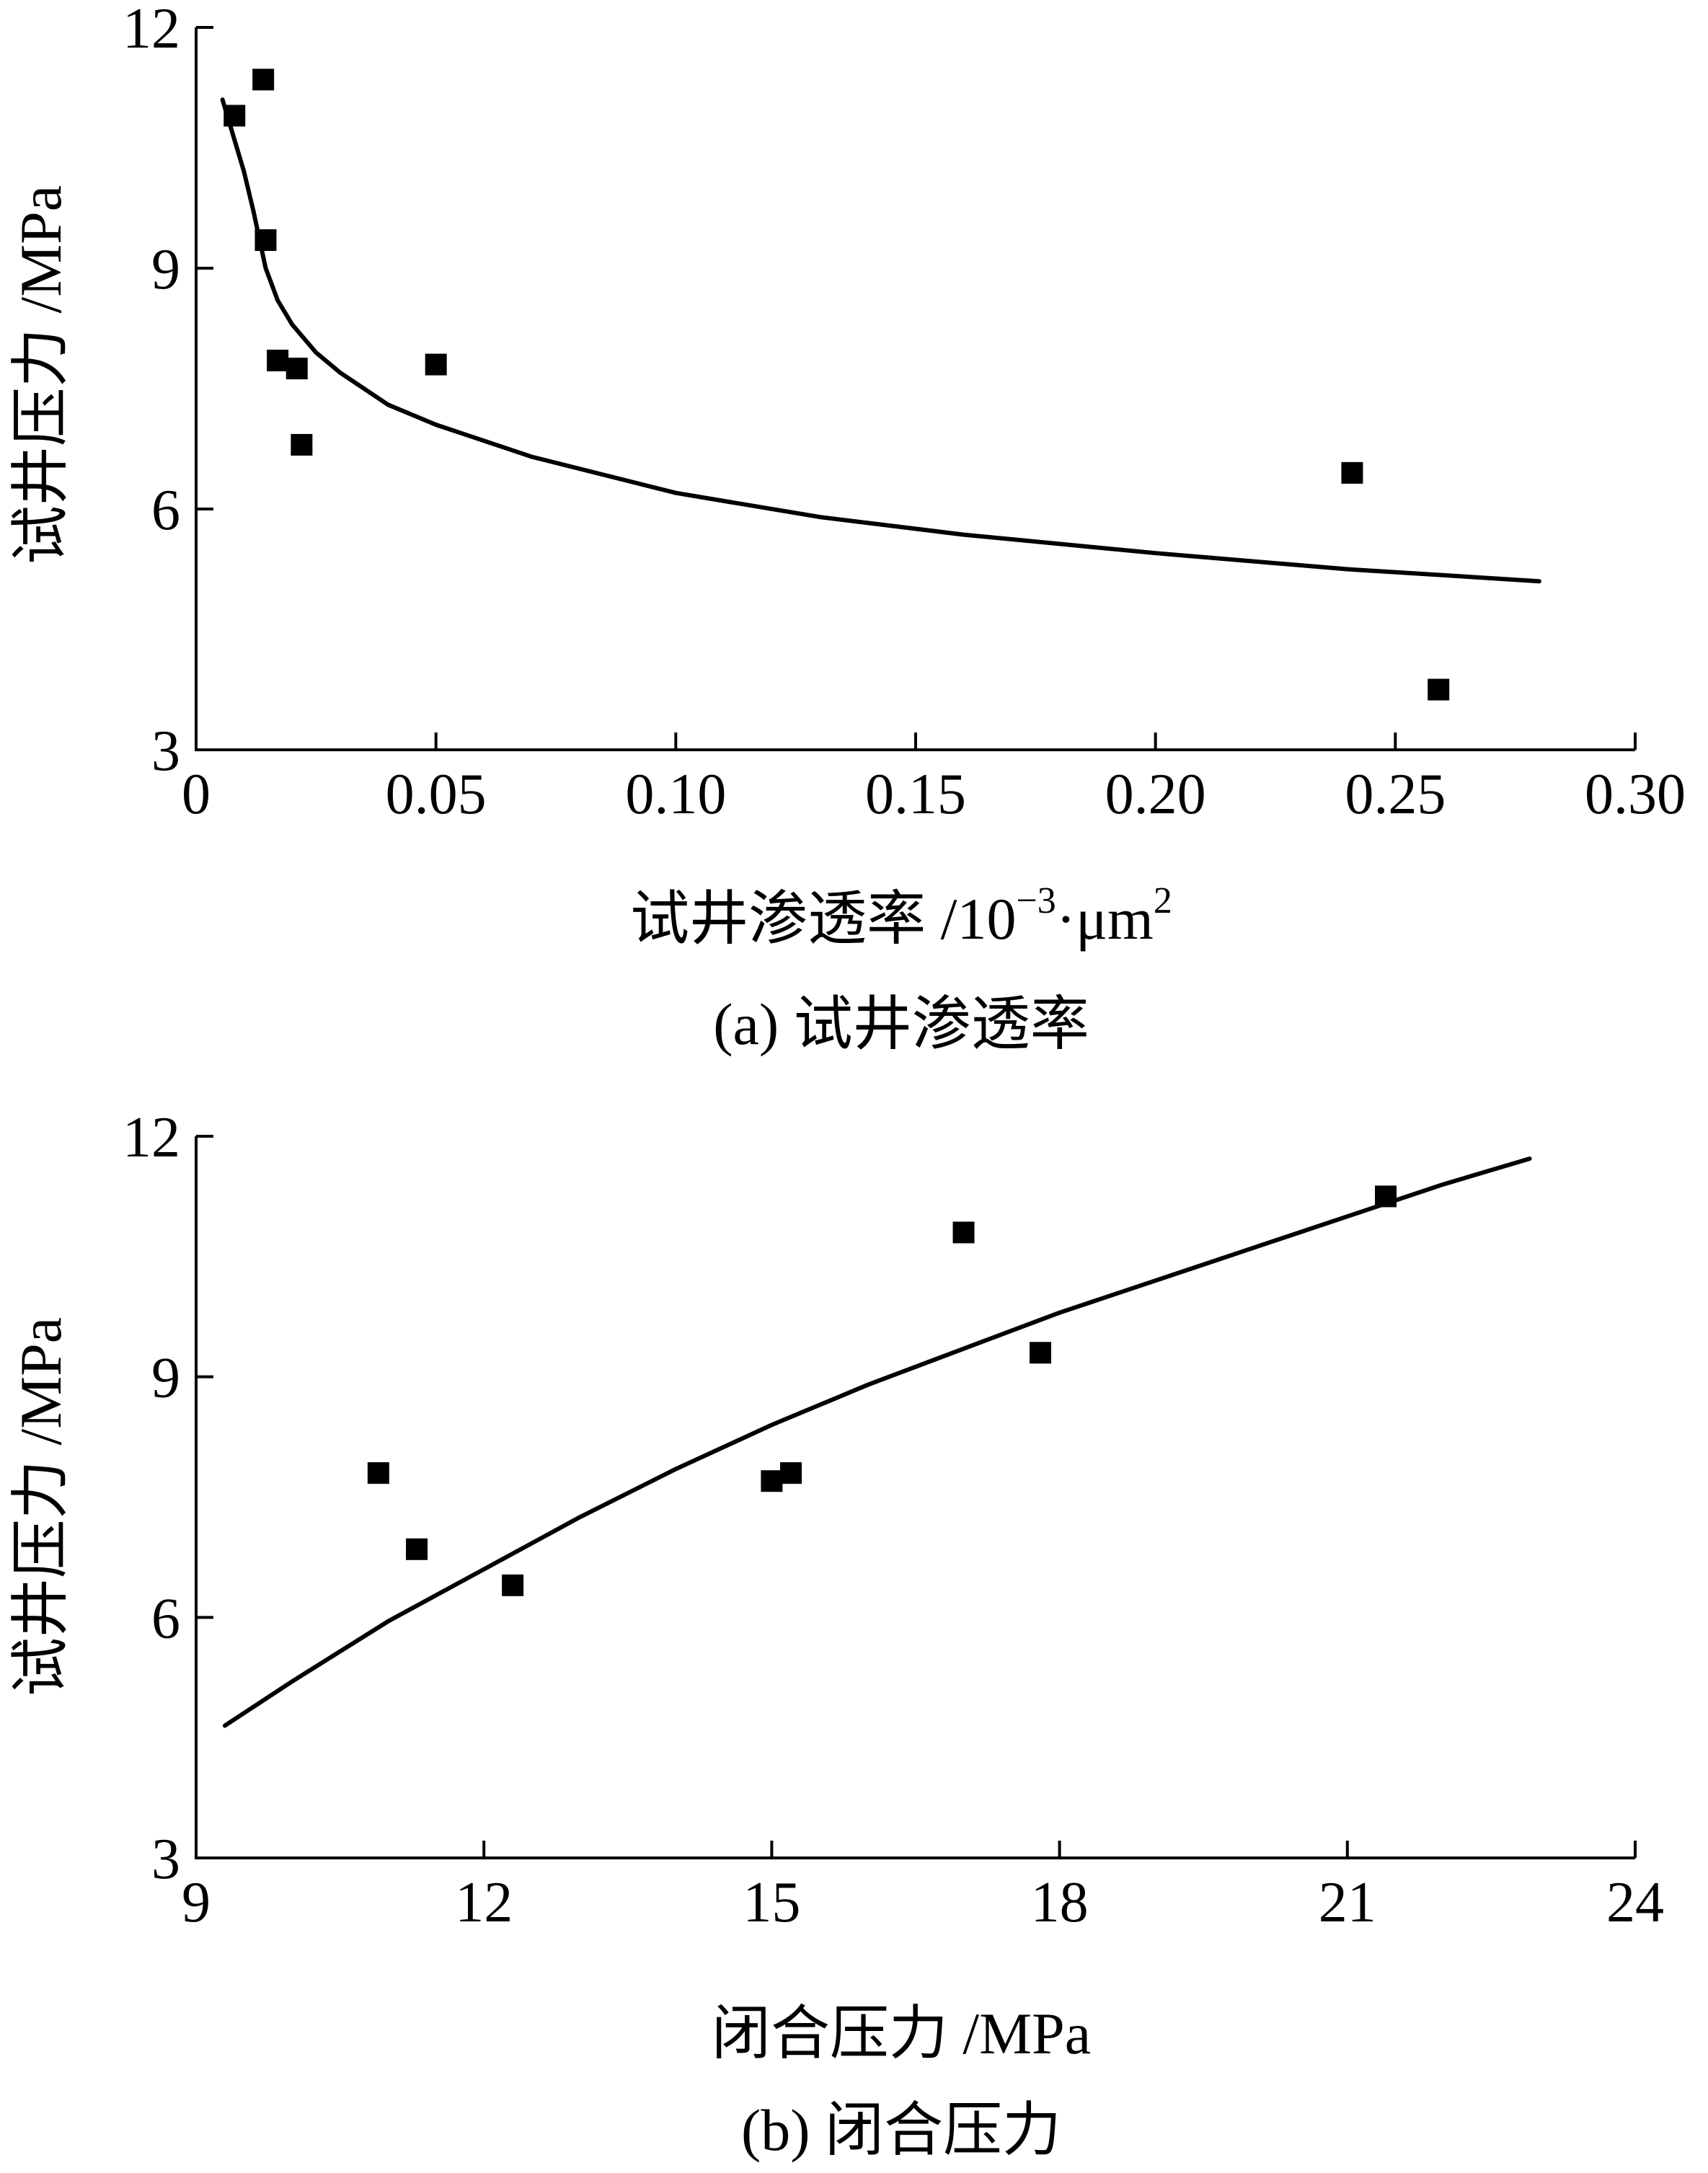 Image resolution: width=1708 pixels, height=2173 pixels. Describe the element at coordinates (41, 375) in the screenshot. I see `panel-a-y-axis-title: 试井压力 /MPa` at that location.